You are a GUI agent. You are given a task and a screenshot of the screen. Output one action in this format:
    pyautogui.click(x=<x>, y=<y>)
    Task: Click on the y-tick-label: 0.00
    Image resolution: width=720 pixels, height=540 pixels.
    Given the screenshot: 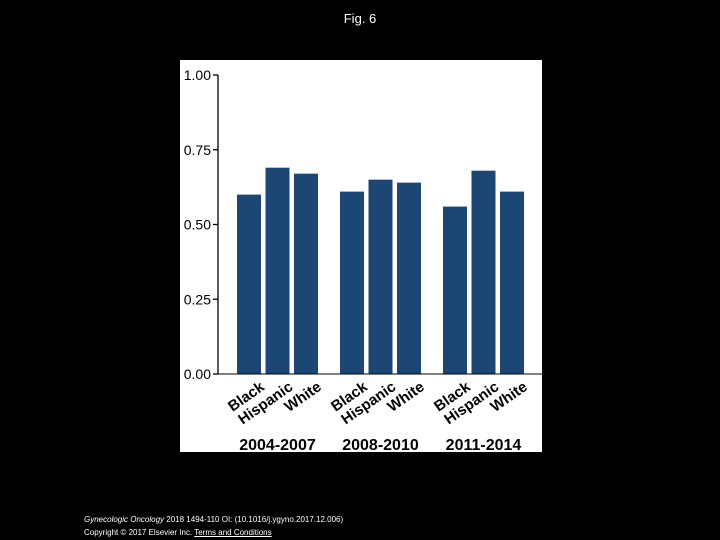 What is the action you would take?
    pyautogui.click(x=197, y=374)
    